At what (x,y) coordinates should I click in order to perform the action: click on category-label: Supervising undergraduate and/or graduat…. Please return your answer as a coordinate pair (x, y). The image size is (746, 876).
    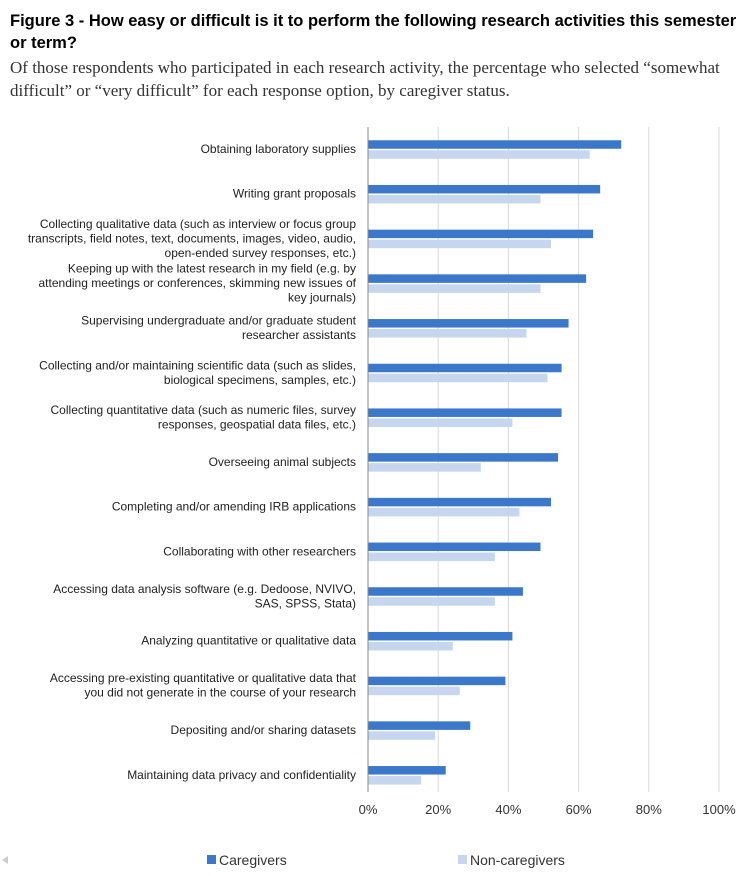
    Looking at the image, I should click on (219, 328).